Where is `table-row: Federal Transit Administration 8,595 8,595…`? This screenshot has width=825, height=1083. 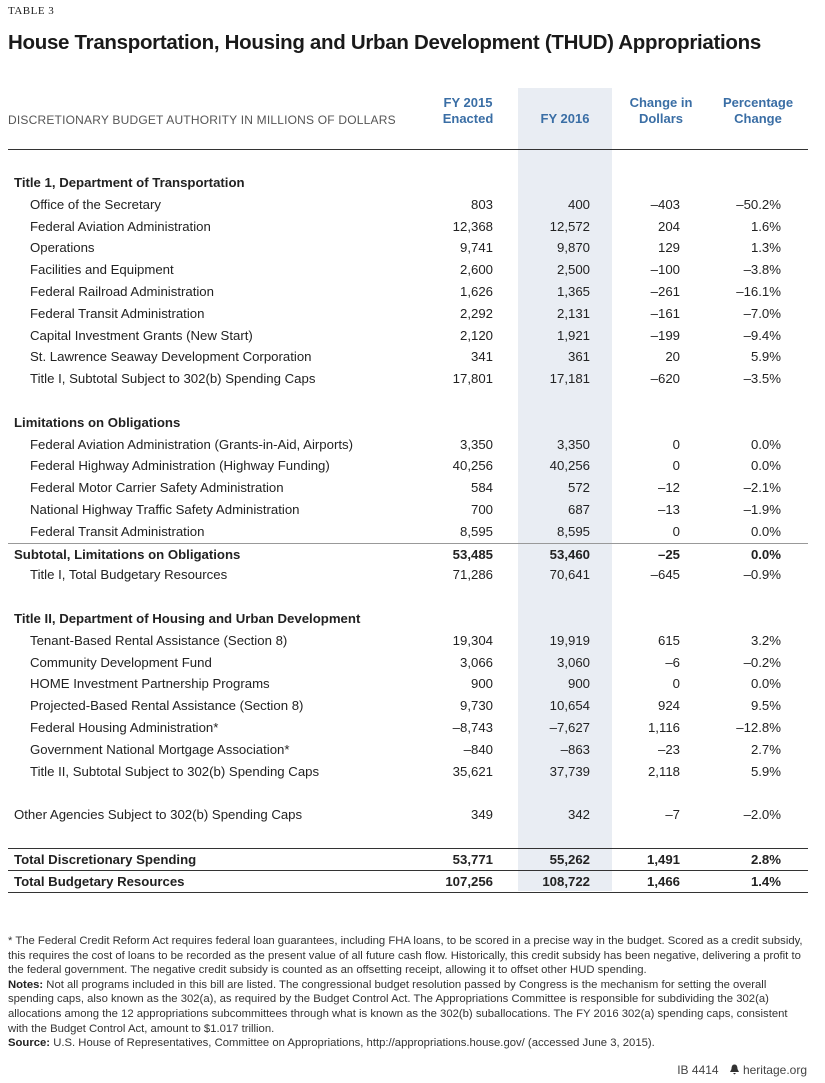
table-row: Federal Transit Administration 8,595 8,595… is located at coordinates (408, 532).